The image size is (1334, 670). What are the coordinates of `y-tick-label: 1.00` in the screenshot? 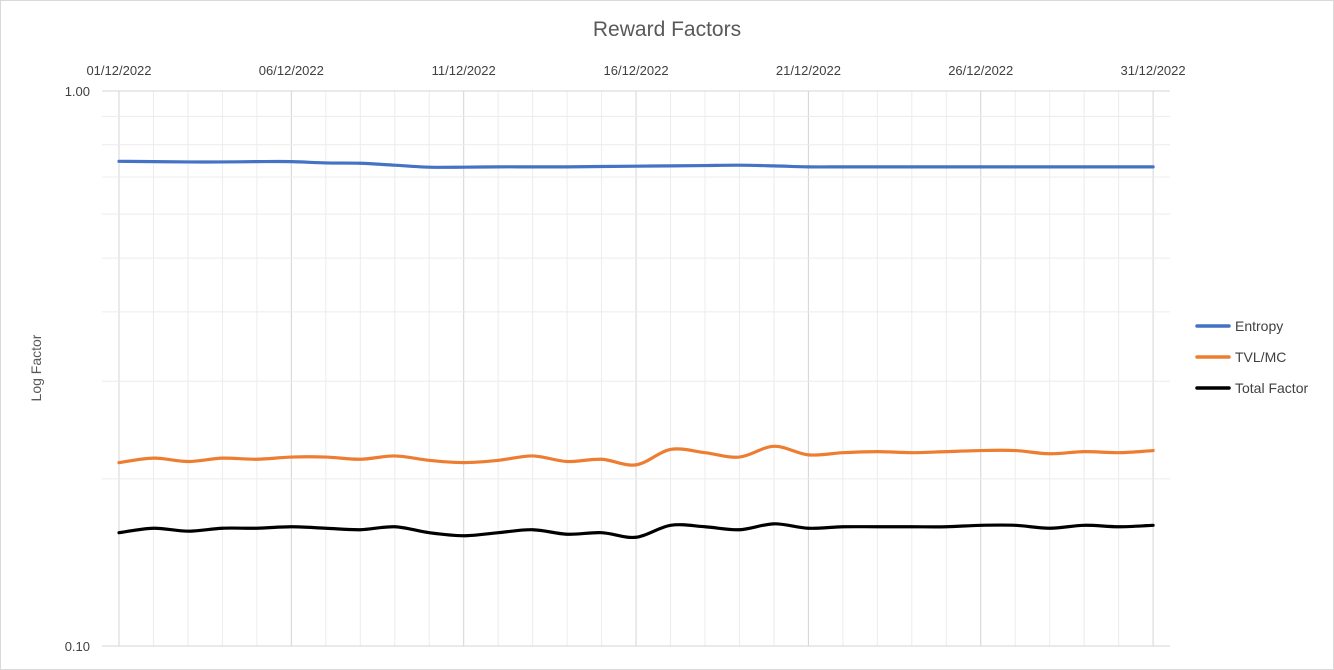 It's located at (77, 91).